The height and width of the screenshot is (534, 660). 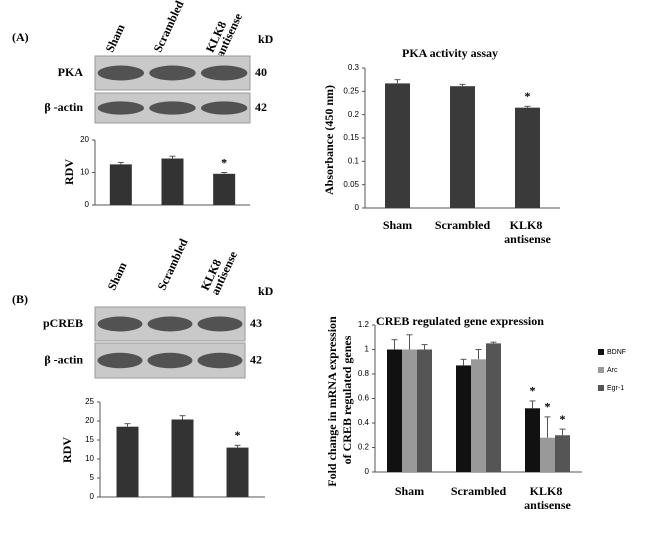 What do you see at coordinates (450, 53) in the screenshot?
I see `chart-title: PKA activity assay` at bounding box center [450, 53].